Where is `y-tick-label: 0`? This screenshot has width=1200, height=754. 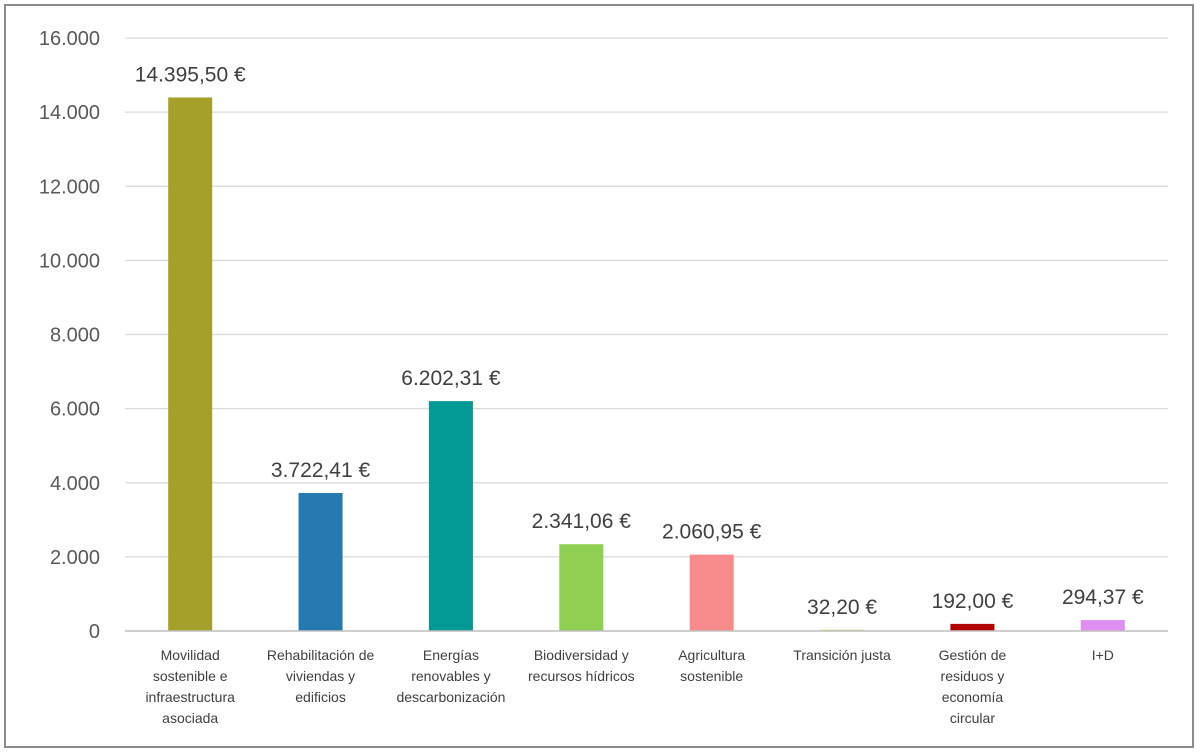 y-tick-label: 0 is located at coordinates (94, 632).